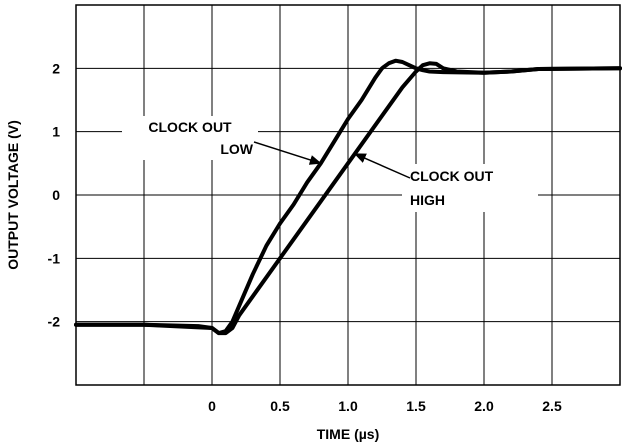 This screenshot has width=629, height=446. I want to click on annotation-clock-out-high: CLOCK OUT HIGH, so click(445, 182).